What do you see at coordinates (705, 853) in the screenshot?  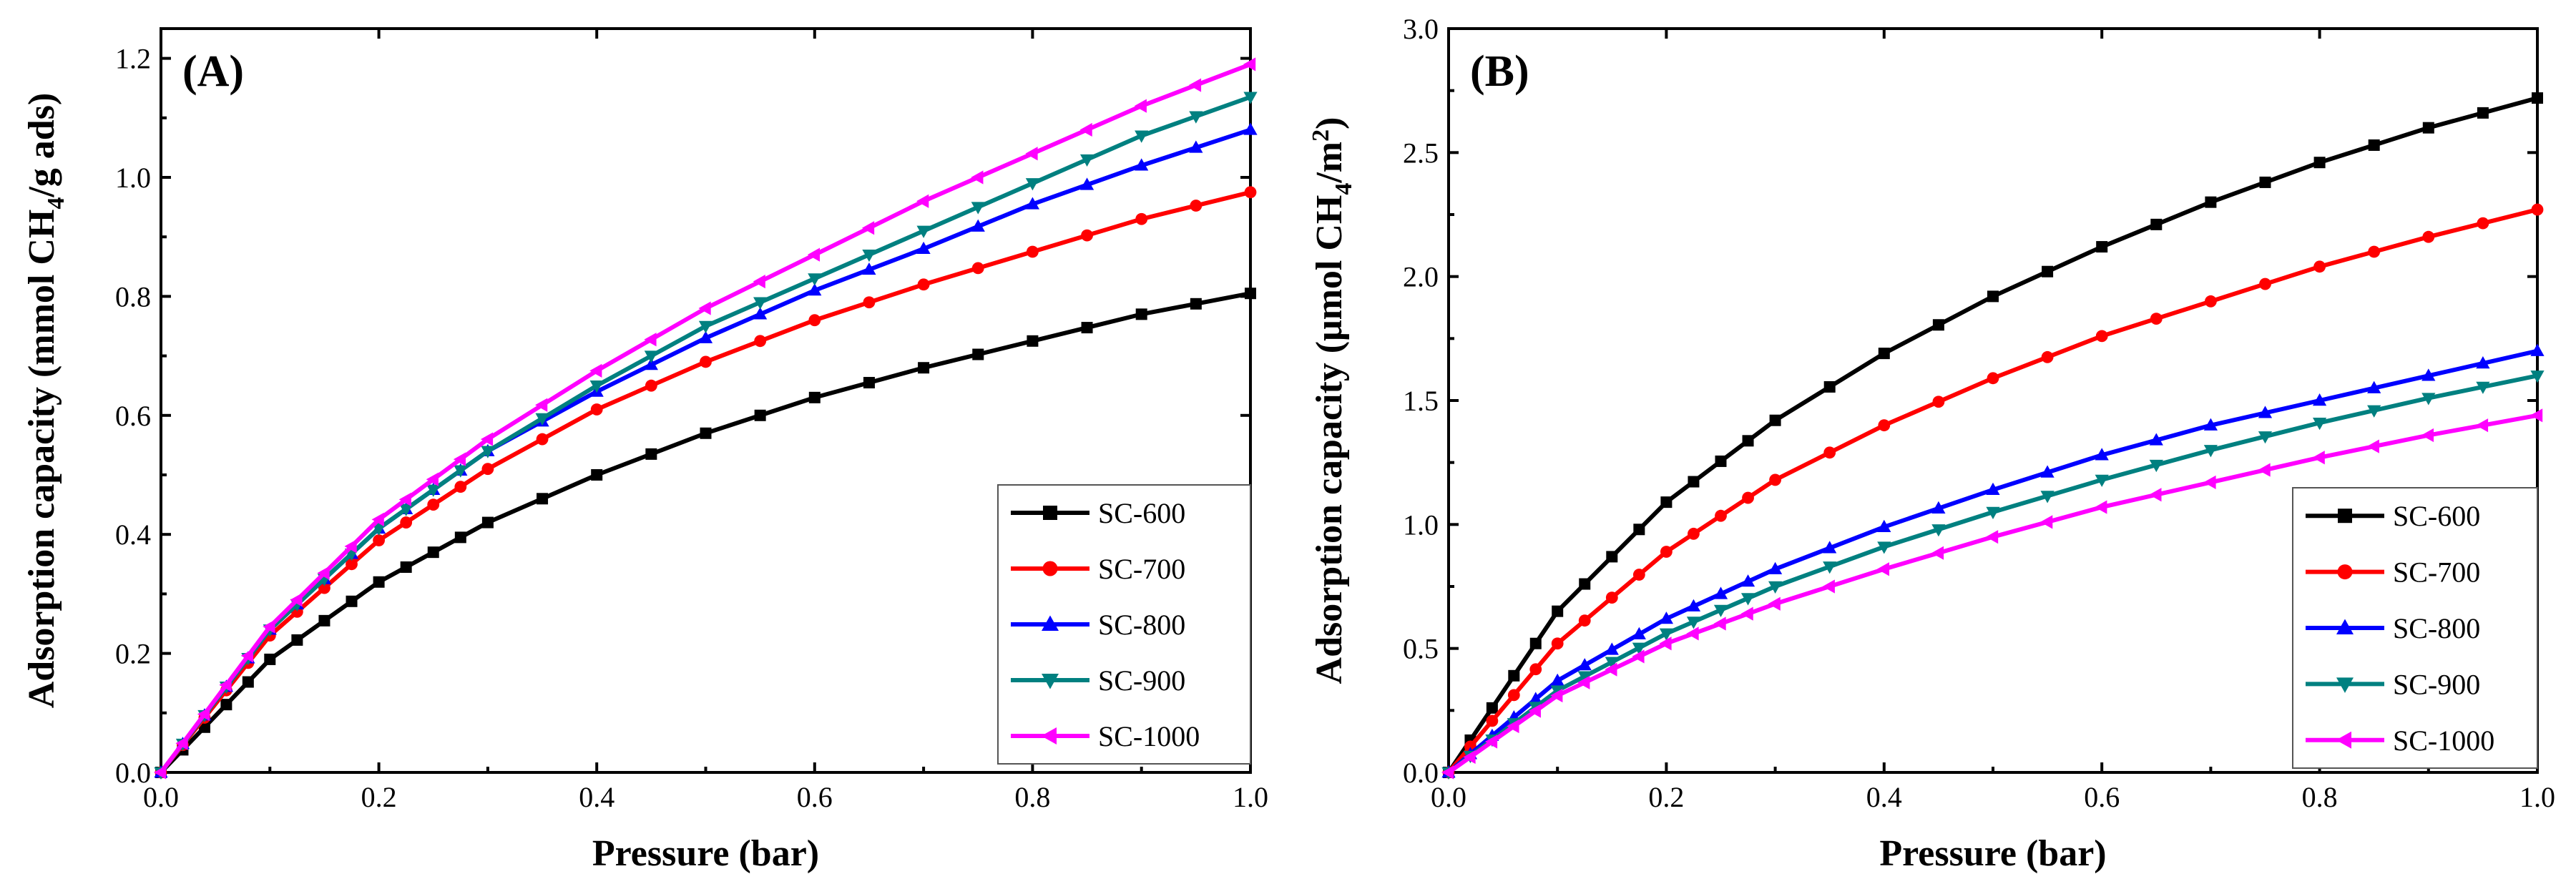 I see `x-axis-title: Pressure (bar)` at bounding box center [705, 853].